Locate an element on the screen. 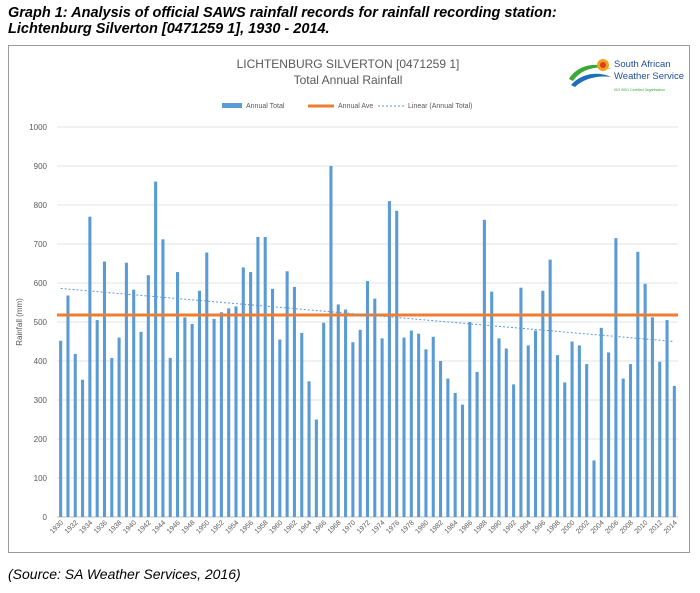 The height and width of the screenshot is (593, 700). x-tick-label: 1956 is located at coordinates (247, 527).